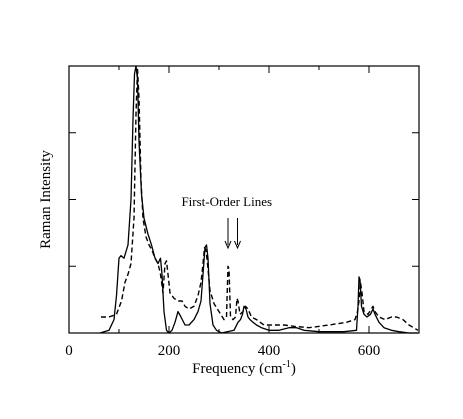 The height and width of the screenshot is (419, 463). Describe the element at coordinates (226, 222) in the screenshot. I see `first-order-lines-annotation: First-Order Lines` at that location.